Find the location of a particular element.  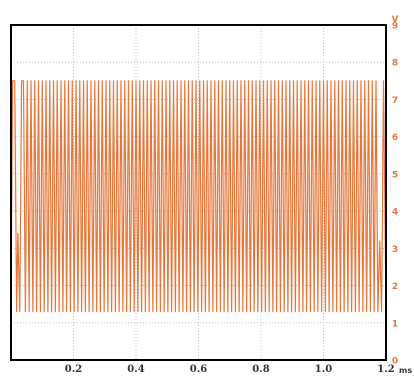

y-tick-label: 8 is located at coordinates (395, 64).